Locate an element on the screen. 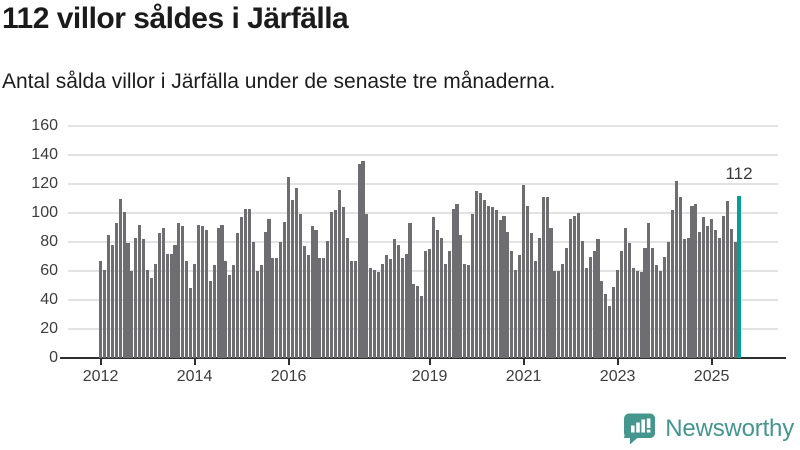 The image size is (800, 450). x-axis-label: 2014 is located at coordinates (194, 376).